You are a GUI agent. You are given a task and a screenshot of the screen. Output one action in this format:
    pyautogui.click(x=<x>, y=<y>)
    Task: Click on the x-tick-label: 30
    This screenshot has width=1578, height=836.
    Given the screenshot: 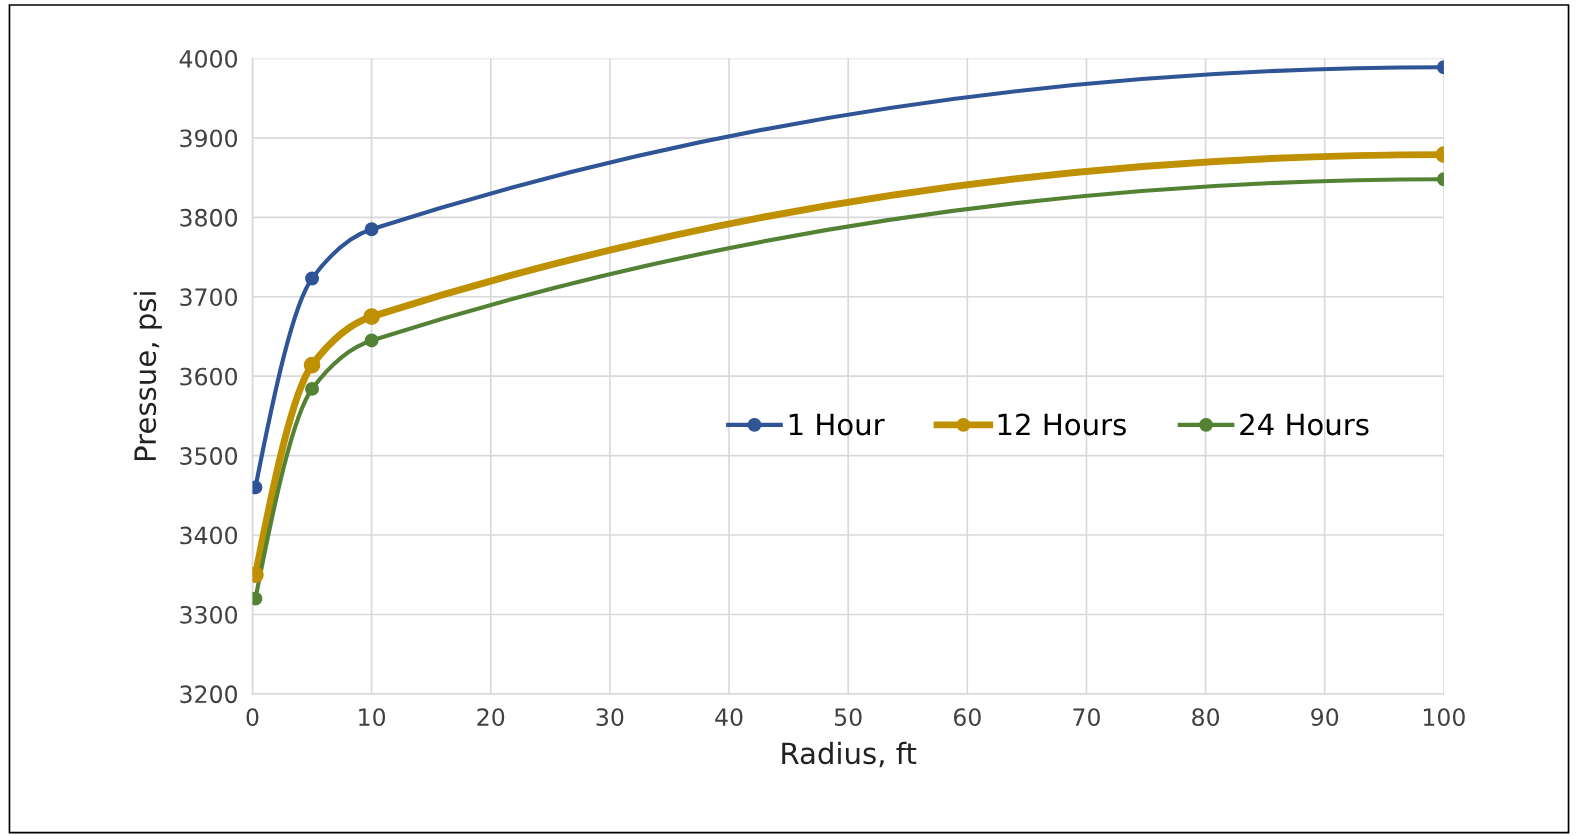 What is the action you would take?
    pyautogui.click(x=610, y=717)
    